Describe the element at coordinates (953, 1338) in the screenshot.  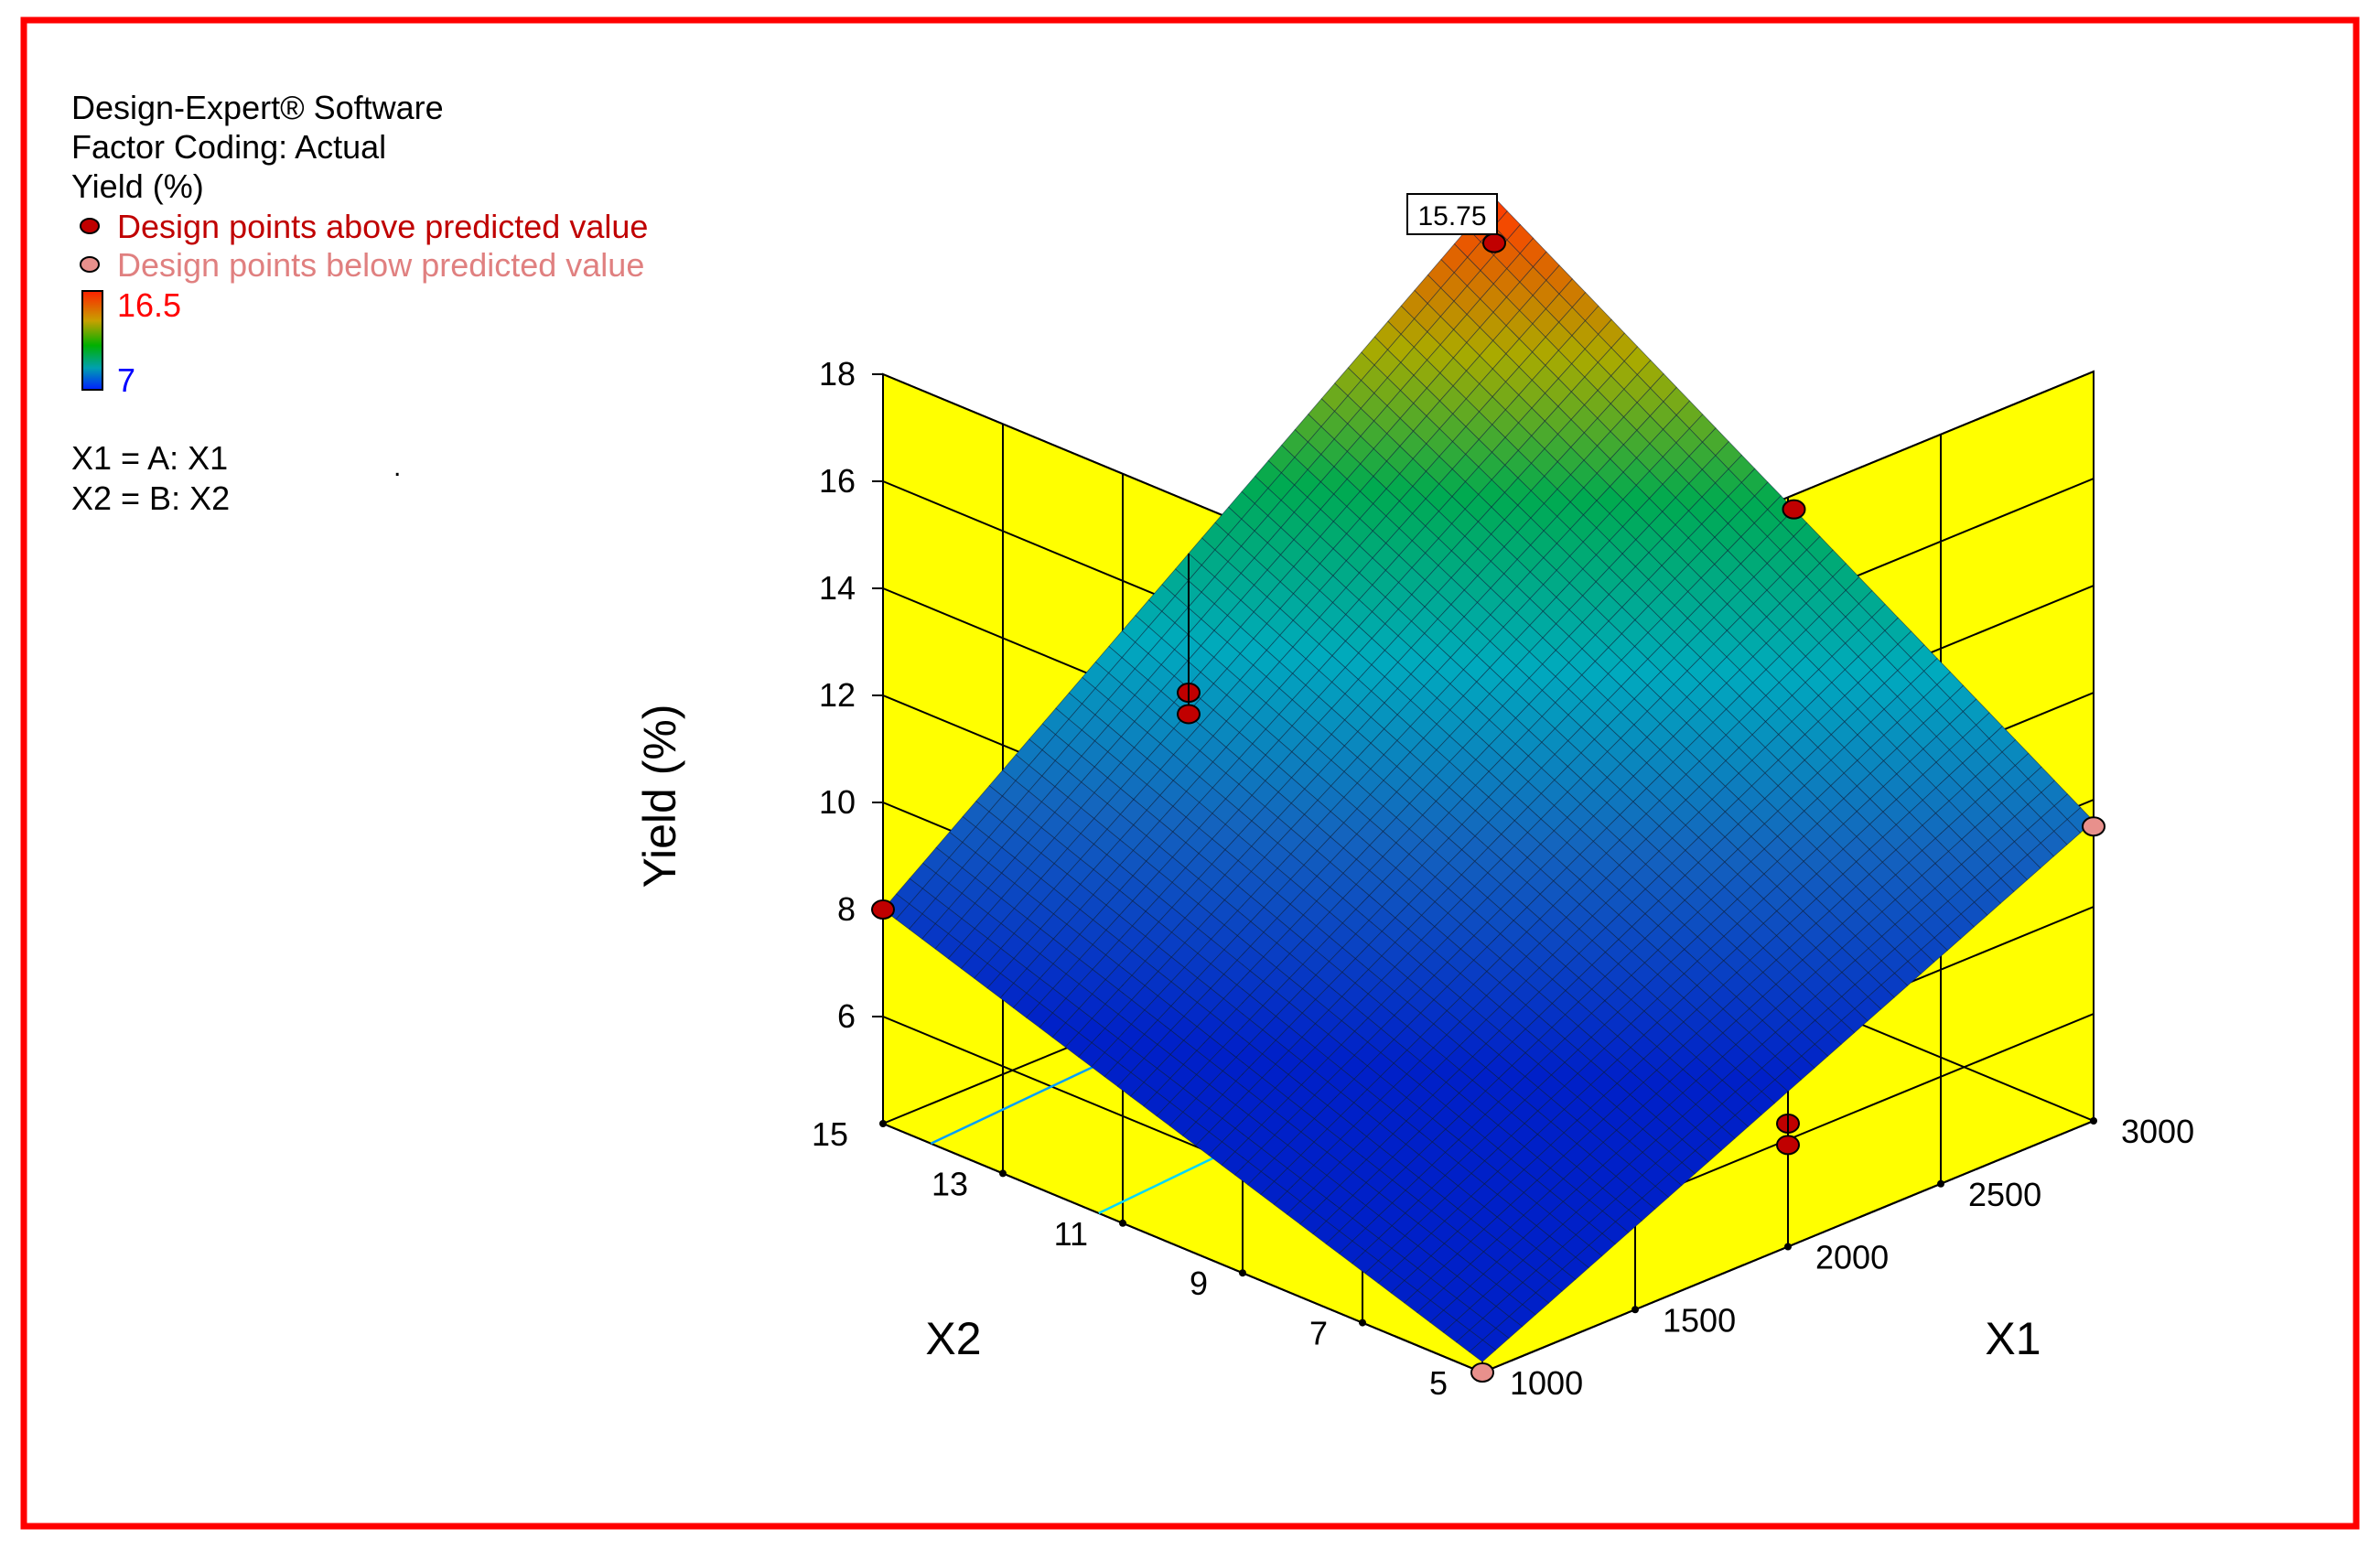
I see `x2-axis-title: X2` at that location.